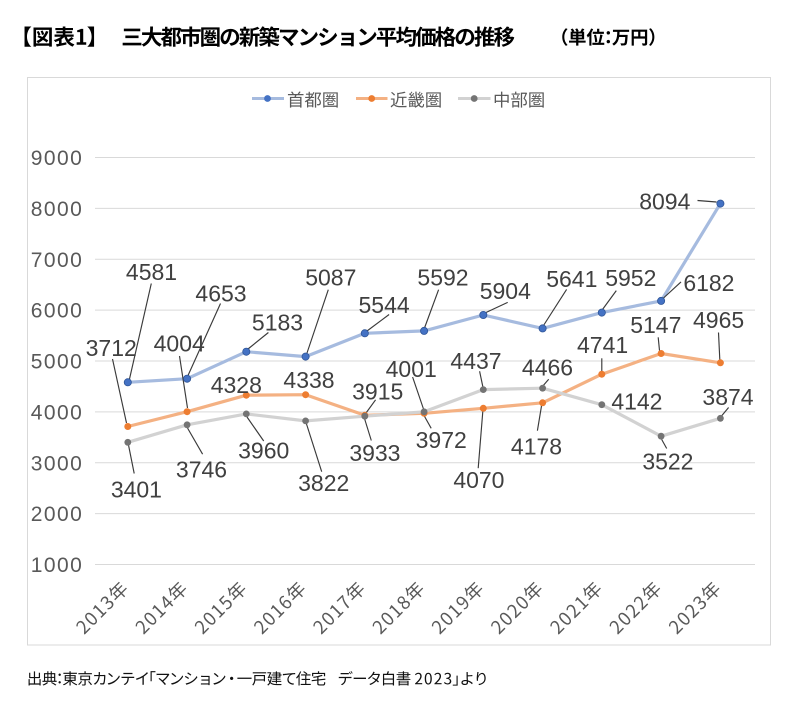  Describe the element at coordinates (636, 401) in the screenshot. I see `svg-text: 4142` at that location.